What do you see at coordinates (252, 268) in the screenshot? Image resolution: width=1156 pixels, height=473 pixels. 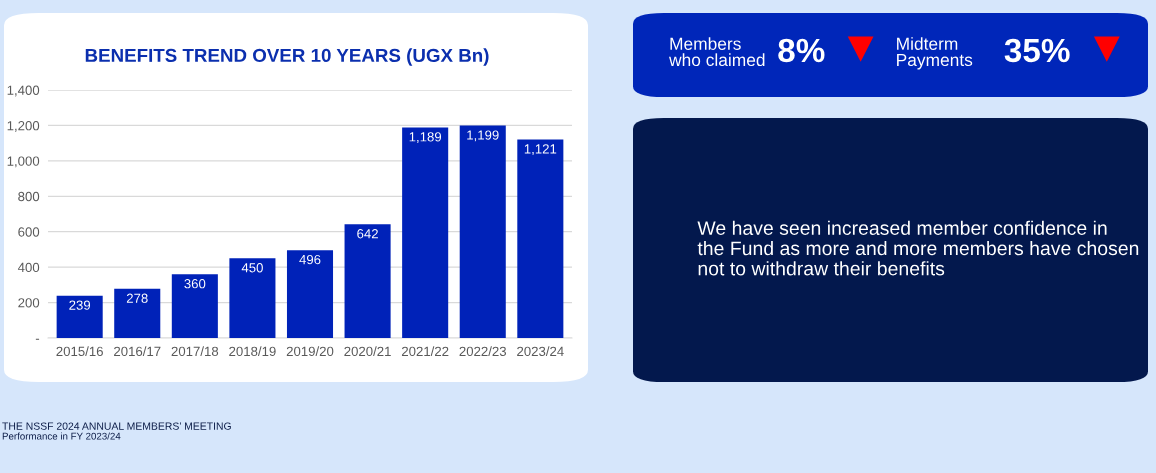 I see `data-label: 450` at bounding box center [252, 268].